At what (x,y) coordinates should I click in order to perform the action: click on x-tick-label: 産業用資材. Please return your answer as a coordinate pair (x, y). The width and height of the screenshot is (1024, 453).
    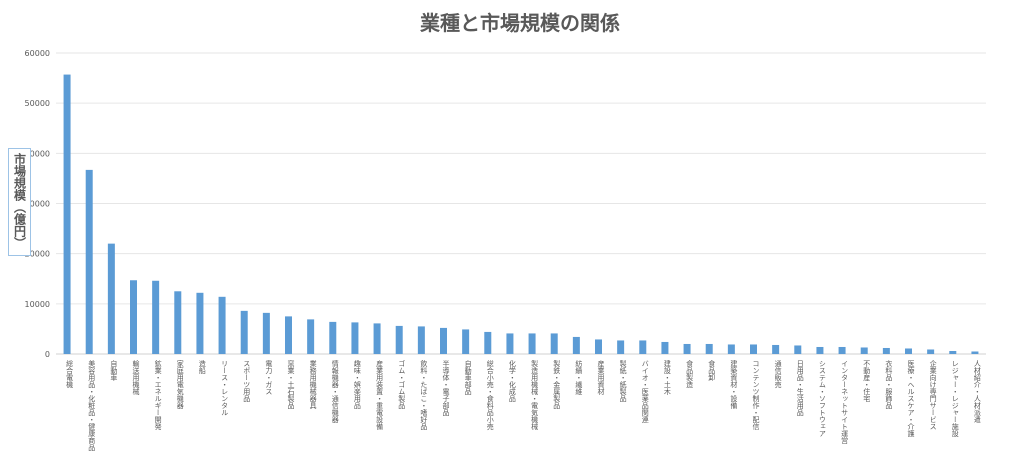
    Looking at the image, I should click on (601, 377).